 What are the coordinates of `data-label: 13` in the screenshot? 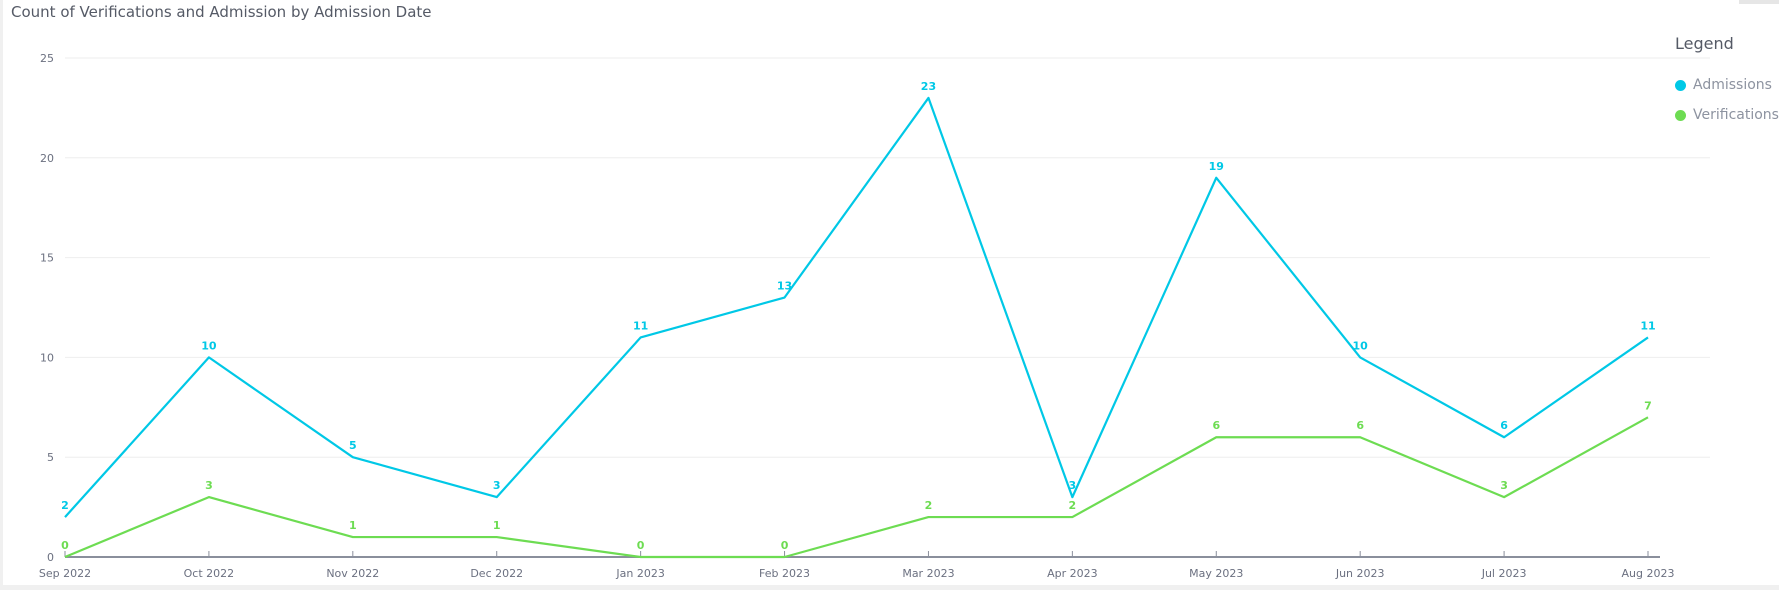 It's located at (784, 286).